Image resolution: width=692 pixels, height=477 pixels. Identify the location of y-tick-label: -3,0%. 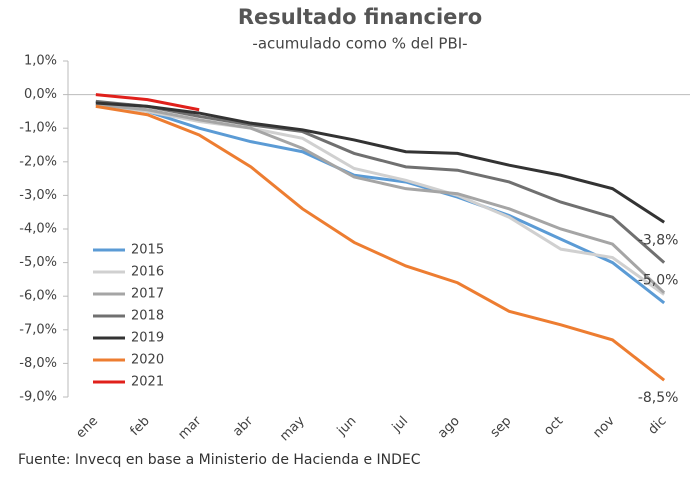
(38, 195).